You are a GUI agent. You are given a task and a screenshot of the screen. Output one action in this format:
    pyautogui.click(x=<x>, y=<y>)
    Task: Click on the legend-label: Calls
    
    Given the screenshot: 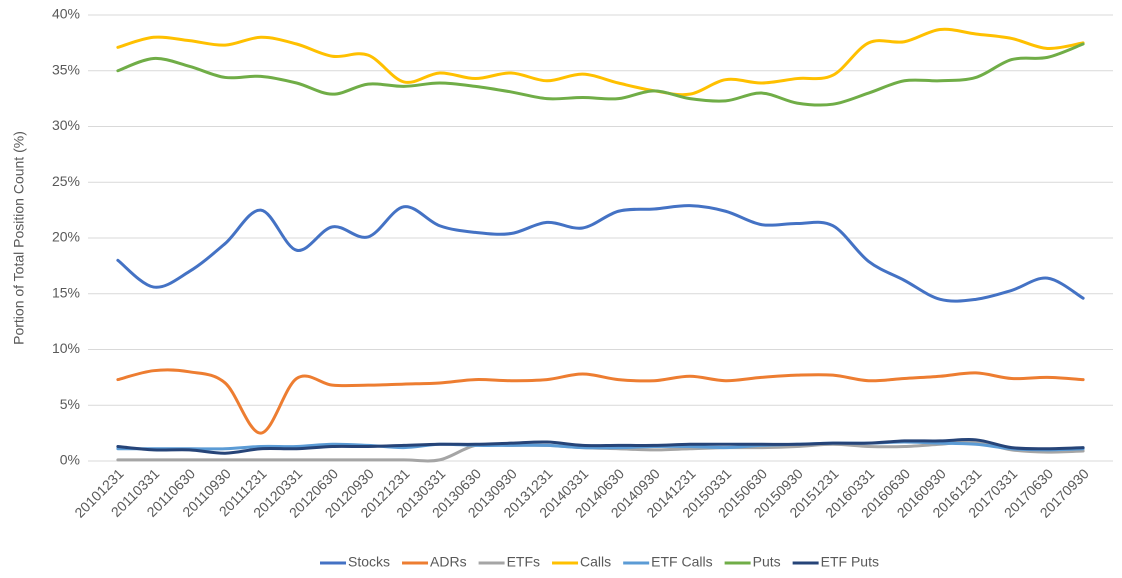 What is the action you would take?
    pyautogui.click(x=595, y=562)
    